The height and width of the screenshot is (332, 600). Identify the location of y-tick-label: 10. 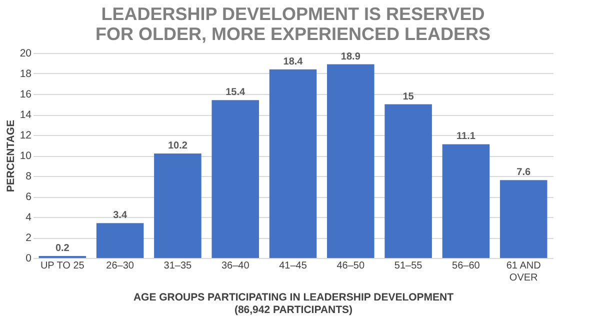
(26, 156).